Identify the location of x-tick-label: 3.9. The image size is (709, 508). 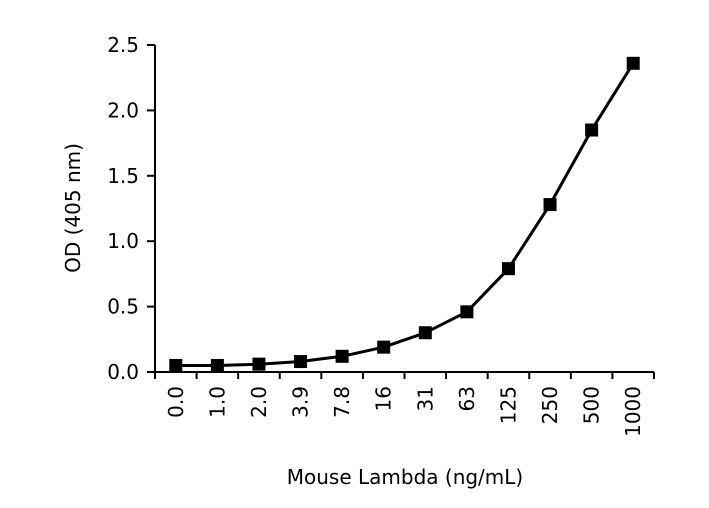
(301, 402).